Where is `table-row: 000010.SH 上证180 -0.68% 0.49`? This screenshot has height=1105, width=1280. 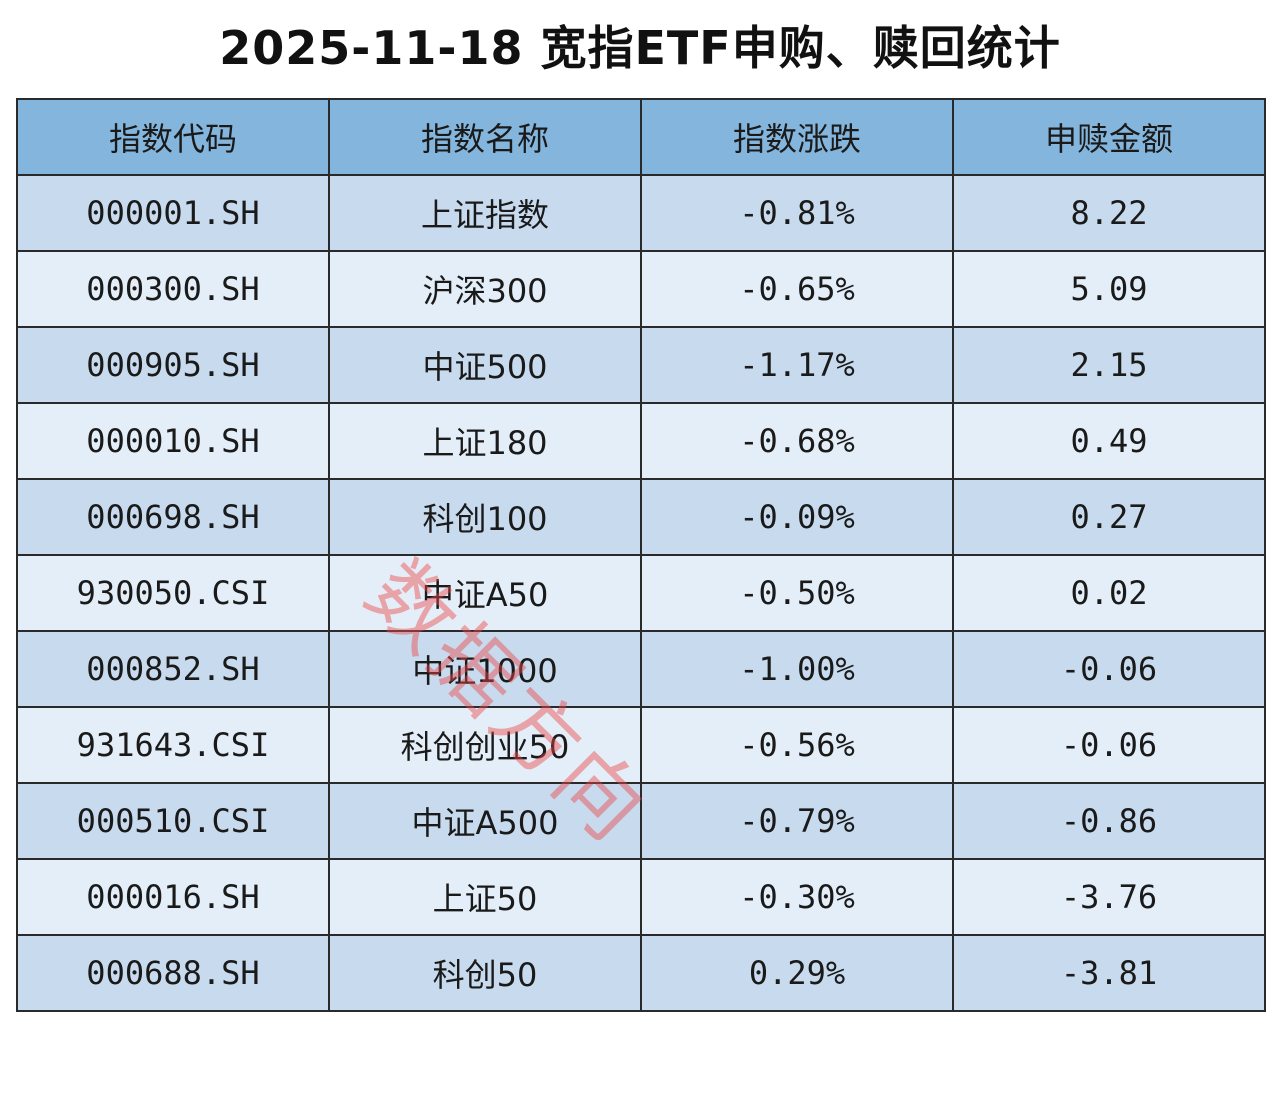
table-row: 000010.SH 上证180 -0.68% 0.49 is located at coordinates (641, 441).